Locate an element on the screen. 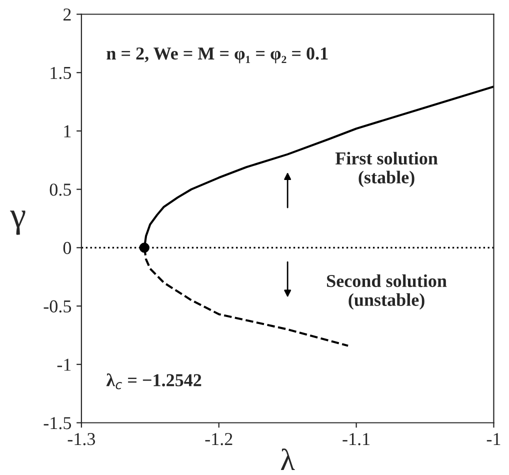 The width and height of the screenshot is (509, 475). x-tick-label: -1.1 is located at coordinates (356, 439).